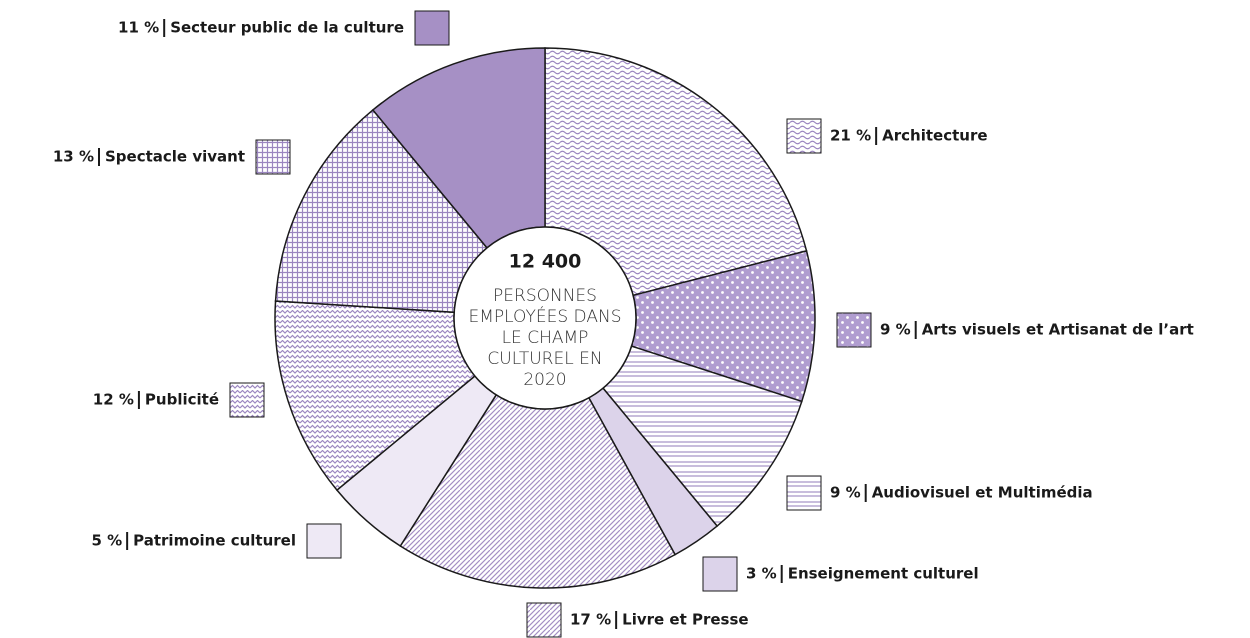 Image resolution: width=1250 pixels, height=638 pixels. Describe the element at coordinates (545, 338) in the screenshot. I see `center-text: LE CHAMP` at that location.